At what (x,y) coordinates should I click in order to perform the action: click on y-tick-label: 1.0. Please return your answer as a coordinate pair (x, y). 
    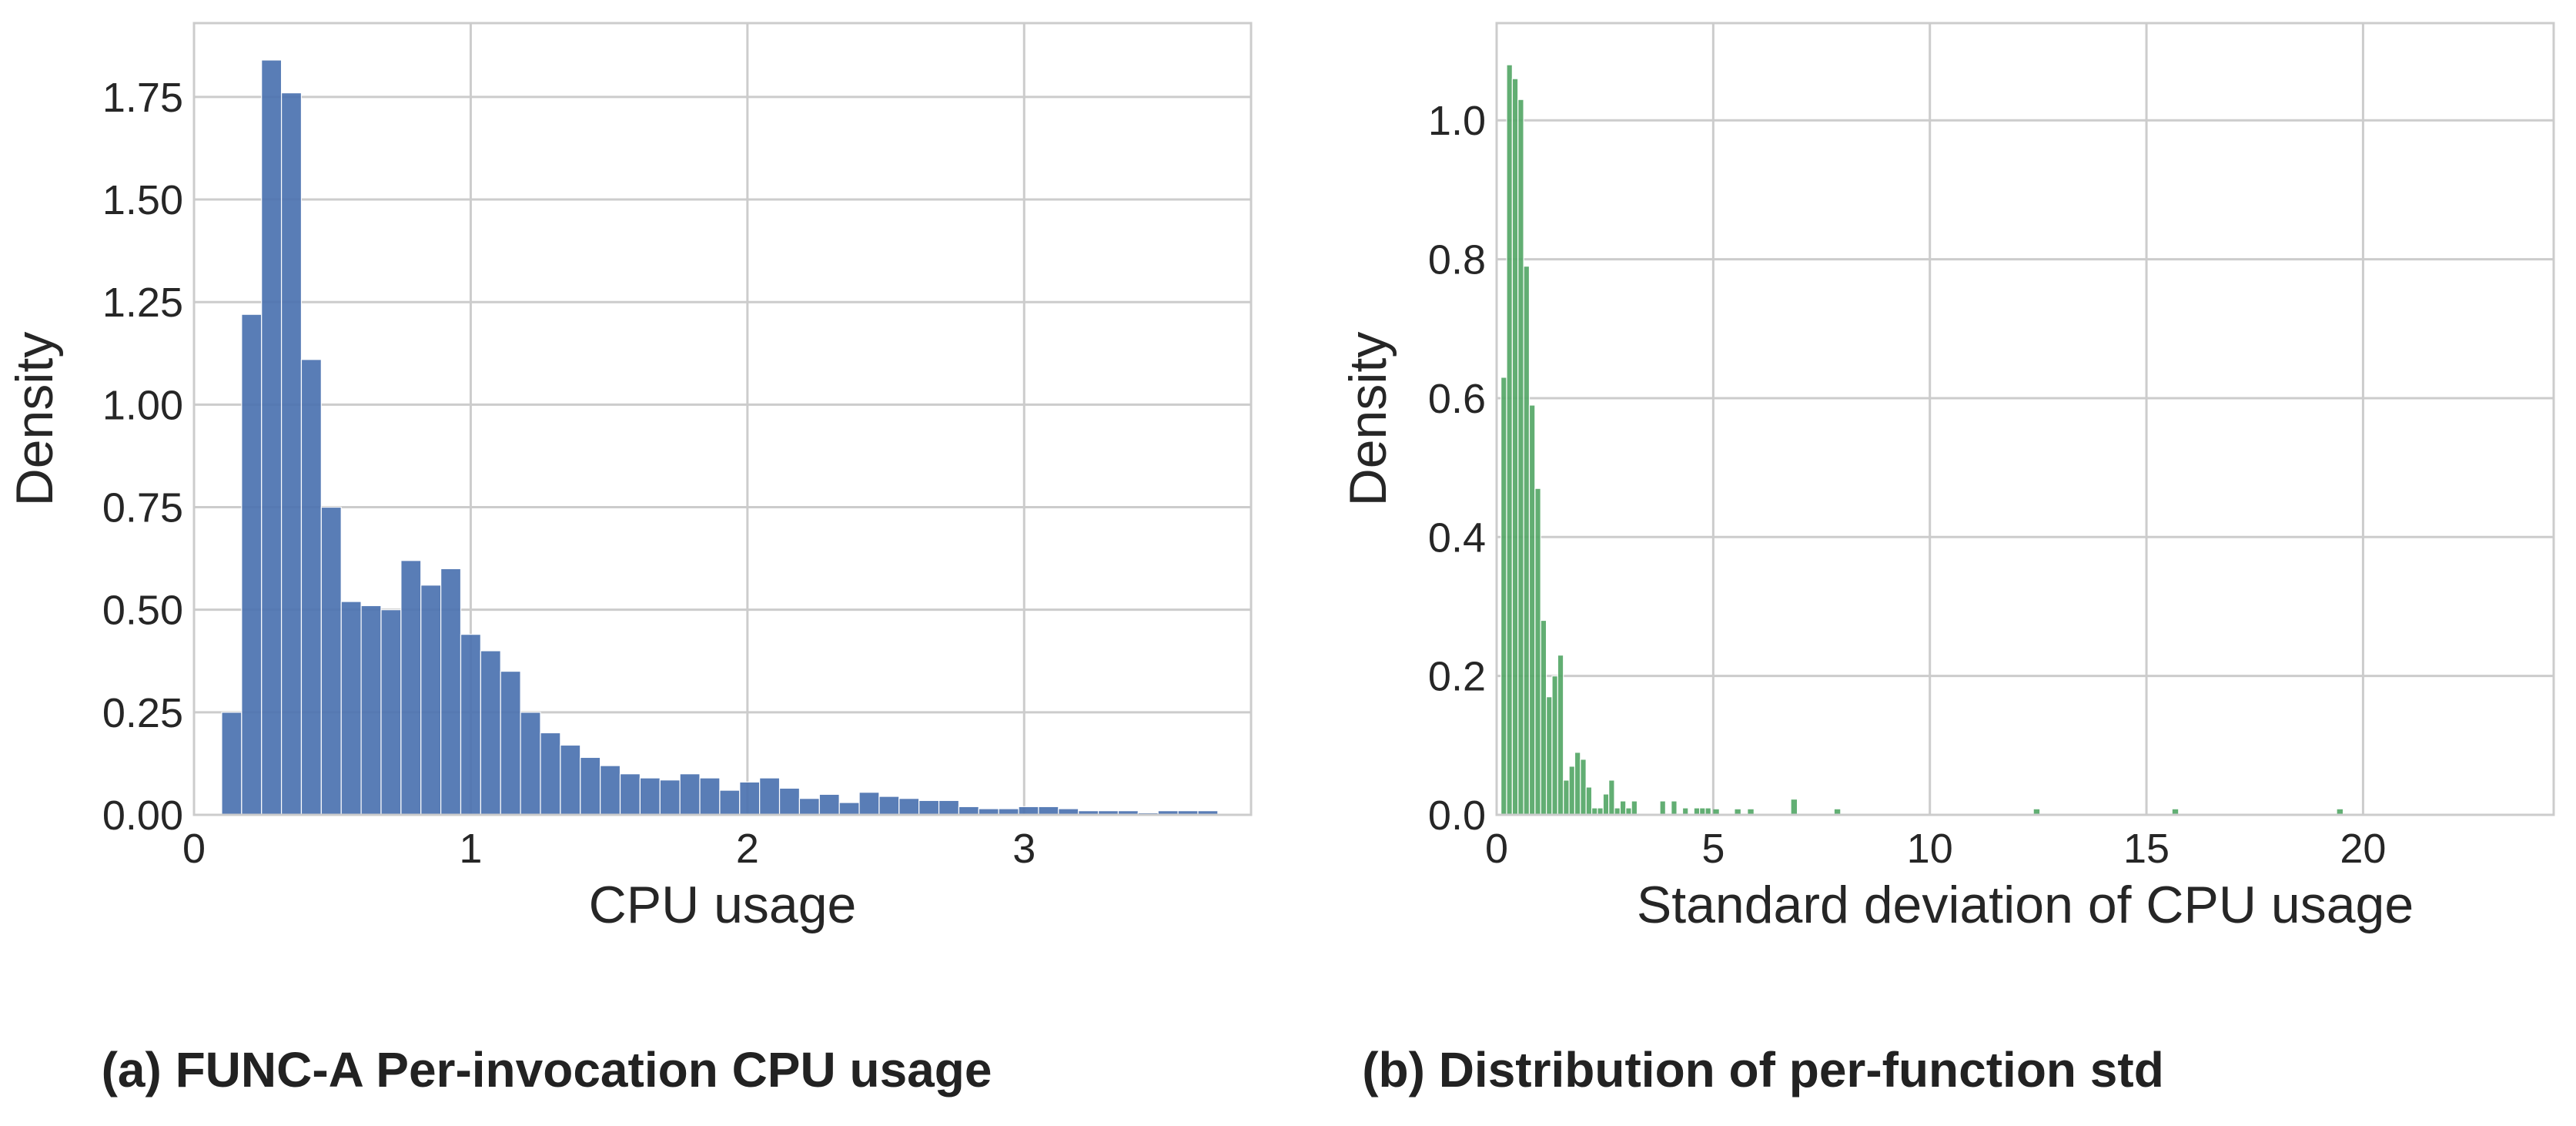
    Looking at the image, I should click on (1457, 121).